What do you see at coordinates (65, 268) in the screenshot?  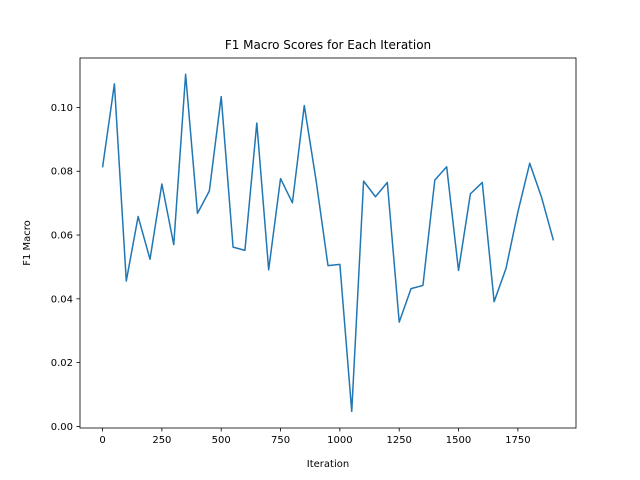 I see `y-axis-ticks: 0.00 0.02 0.04 0.06 0.08 0.10` at bounding box center [65, 268].